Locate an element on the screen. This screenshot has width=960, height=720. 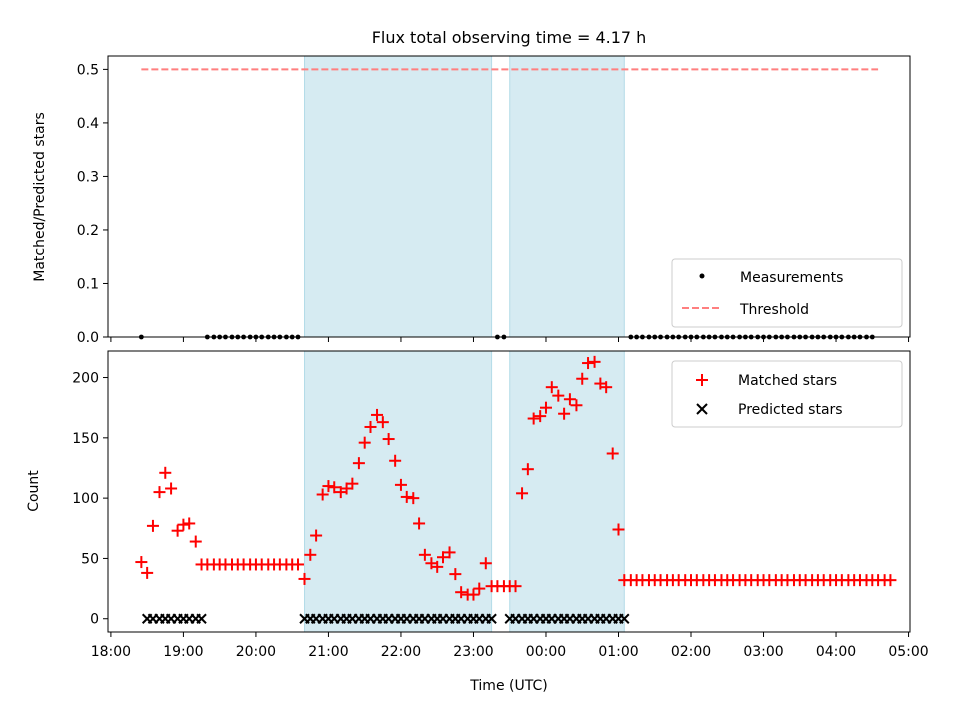
x-tick-label-3: 21:00 is located at coordinates (328, 652).